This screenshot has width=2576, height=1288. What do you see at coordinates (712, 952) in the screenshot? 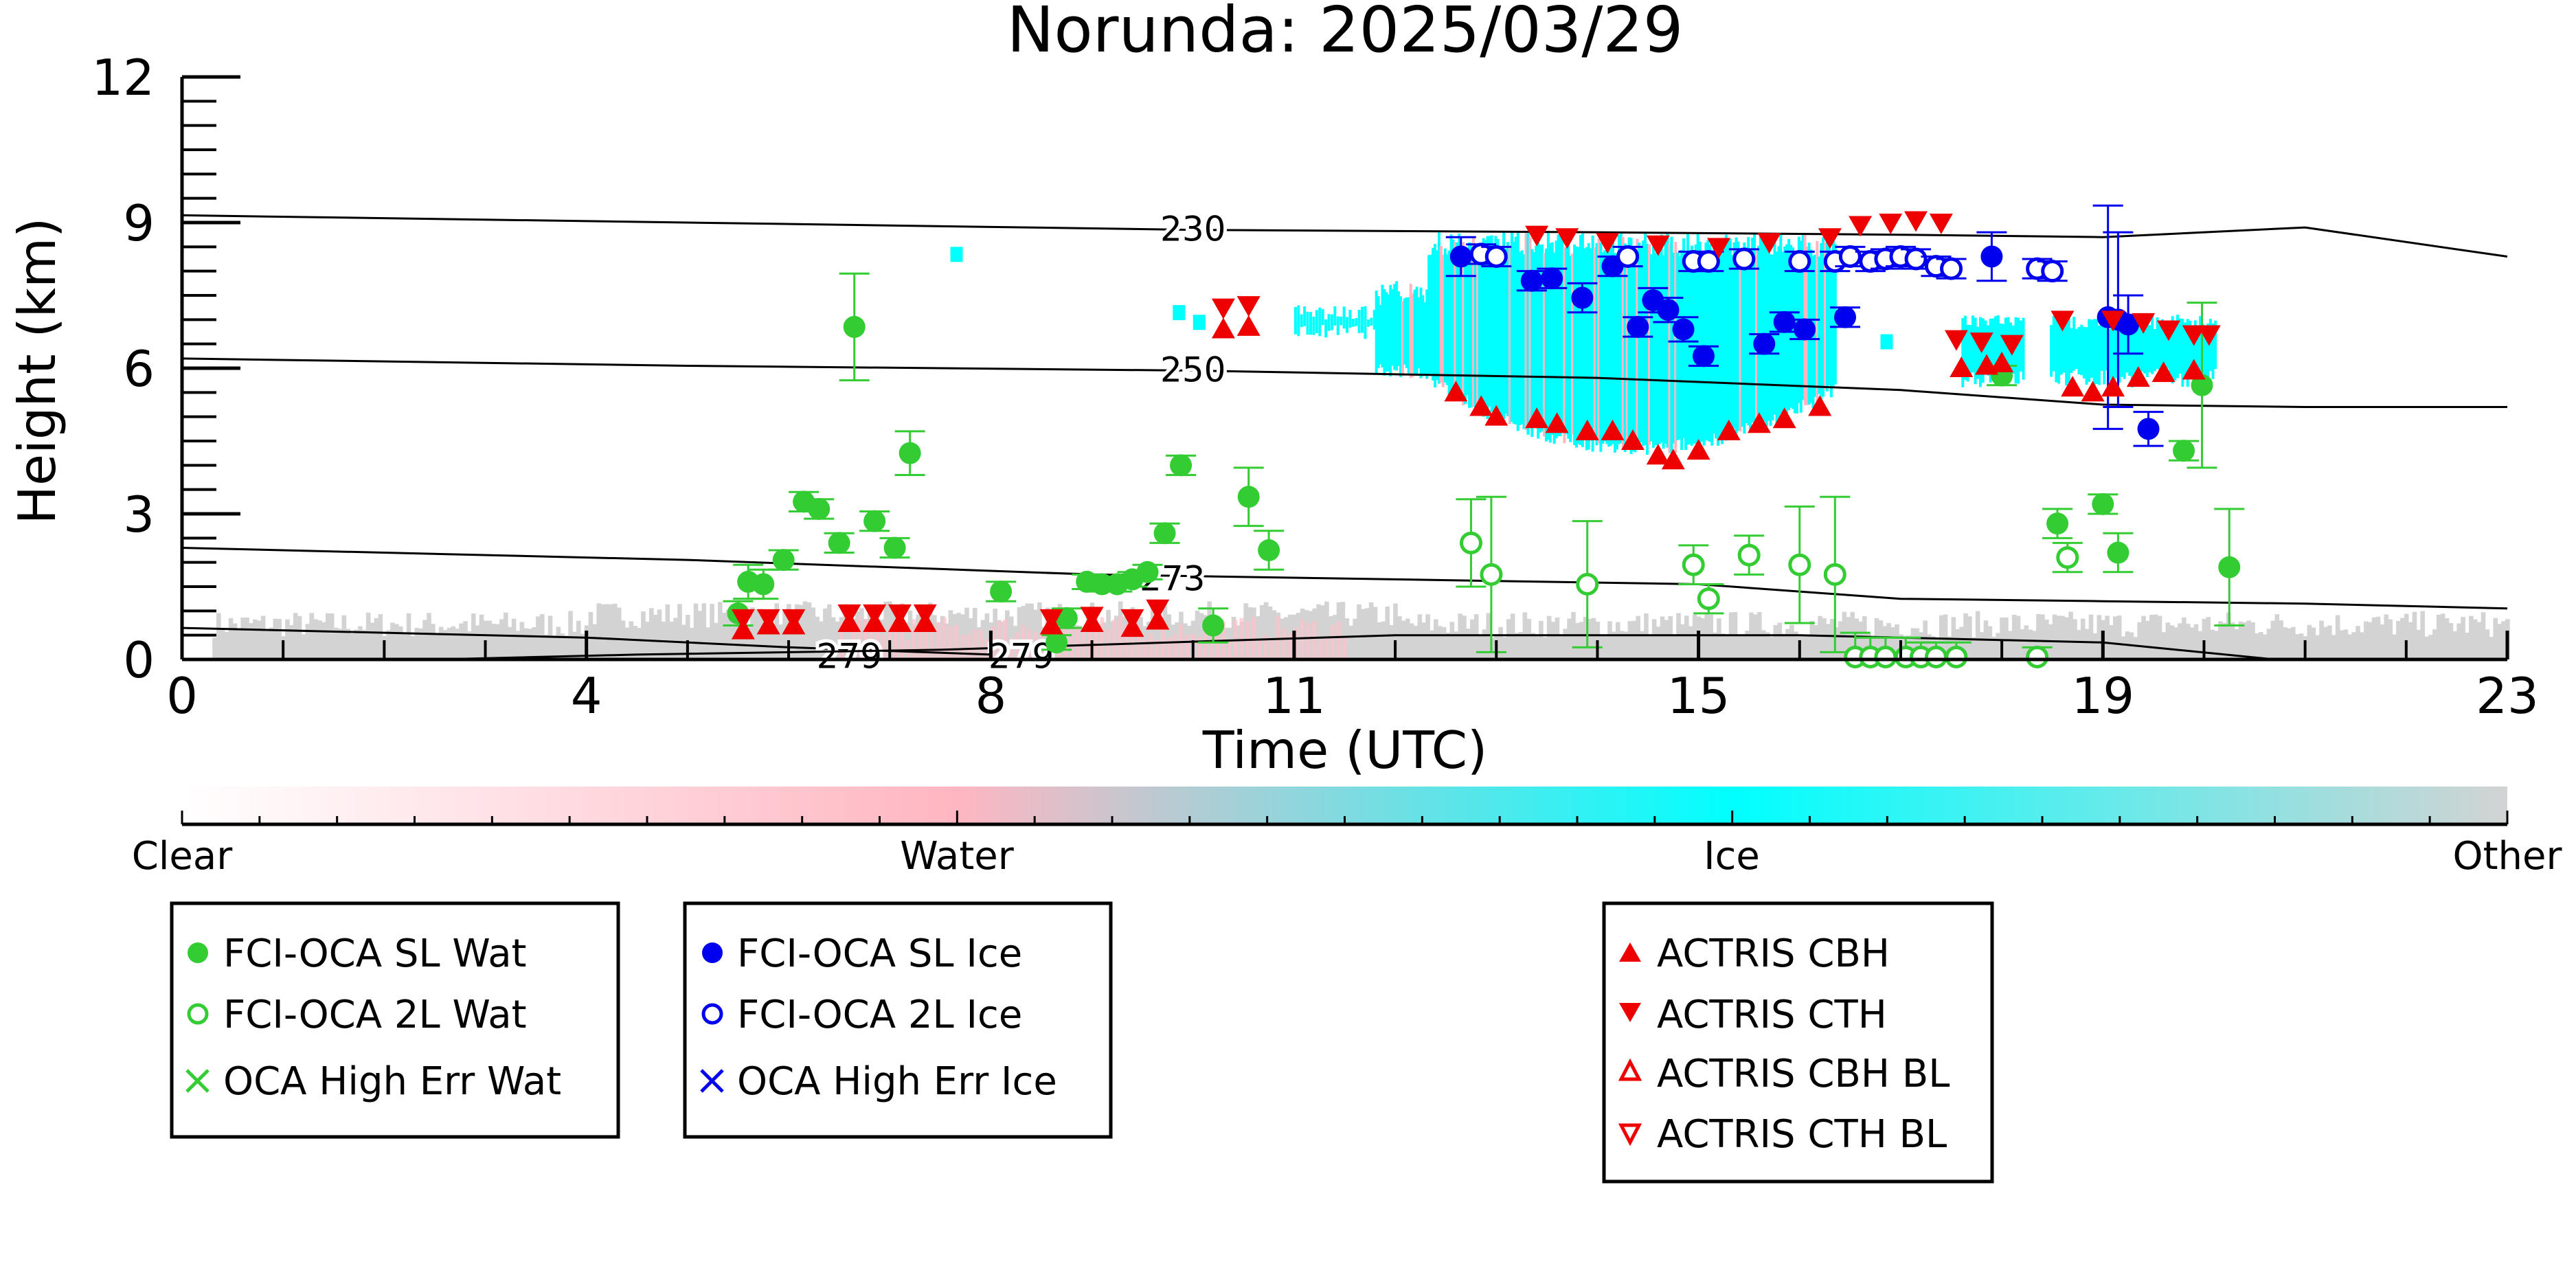
I see `legend-marker-sl-ice` at bounding box center [712, 952].